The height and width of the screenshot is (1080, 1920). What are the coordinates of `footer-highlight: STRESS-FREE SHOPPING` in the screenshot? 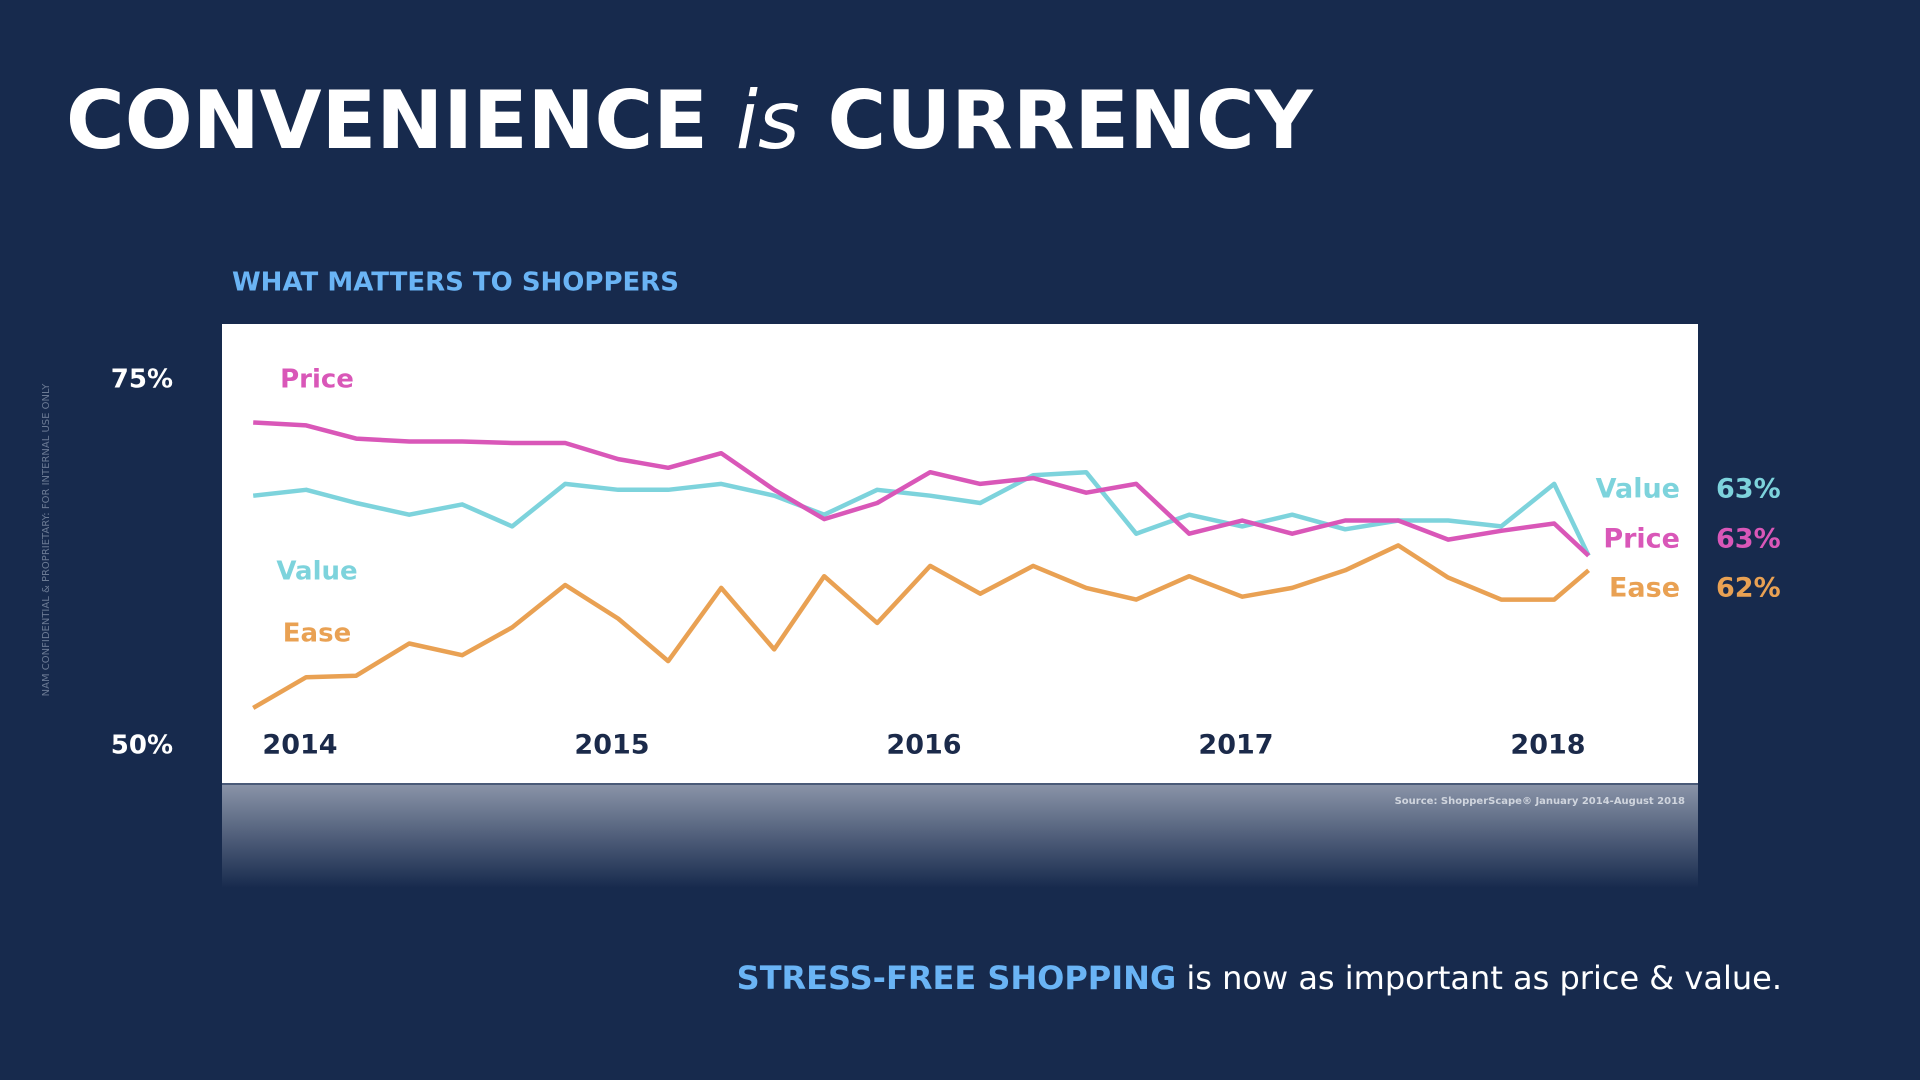 It's located at (957, 978).